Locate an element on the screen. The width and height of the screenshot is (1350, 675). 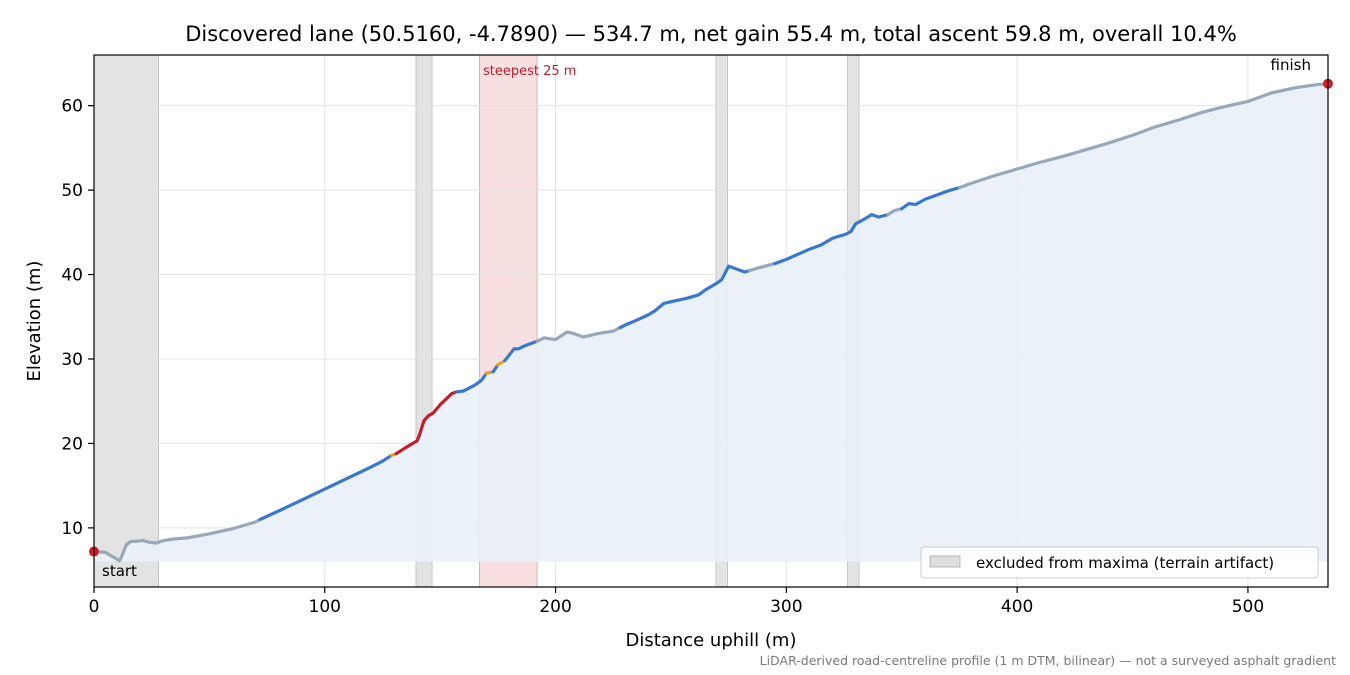
y-axis-label: Elevation (m) is located at coordinates (34, 321).